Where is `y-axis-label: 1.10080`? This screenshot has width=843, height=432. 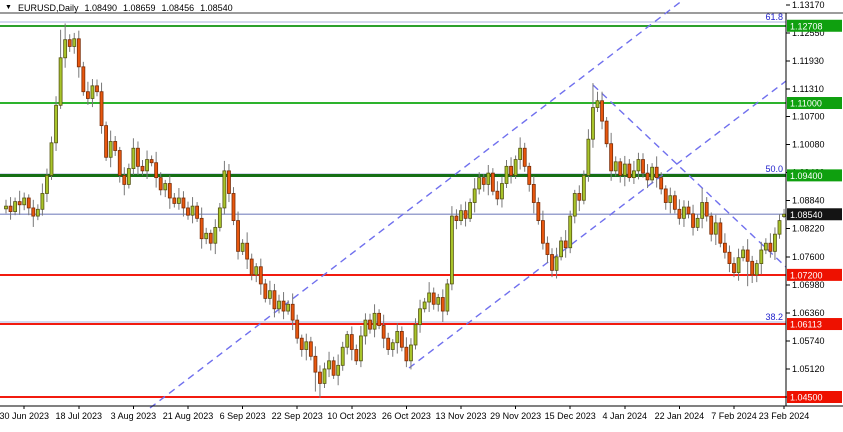
y-axis-label: 1.10080 is located at coordinates (808, 145).